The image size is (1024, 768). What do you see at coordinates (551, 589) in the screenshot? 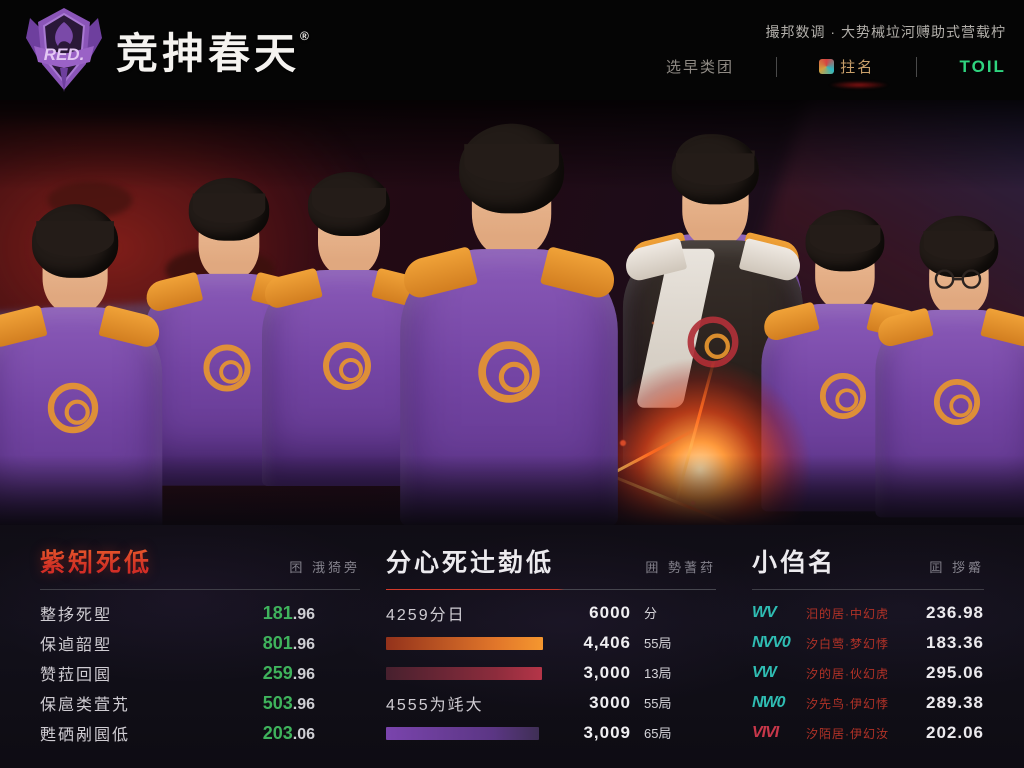
I see `panel-divider-accent` at bounding box center [551, 589].